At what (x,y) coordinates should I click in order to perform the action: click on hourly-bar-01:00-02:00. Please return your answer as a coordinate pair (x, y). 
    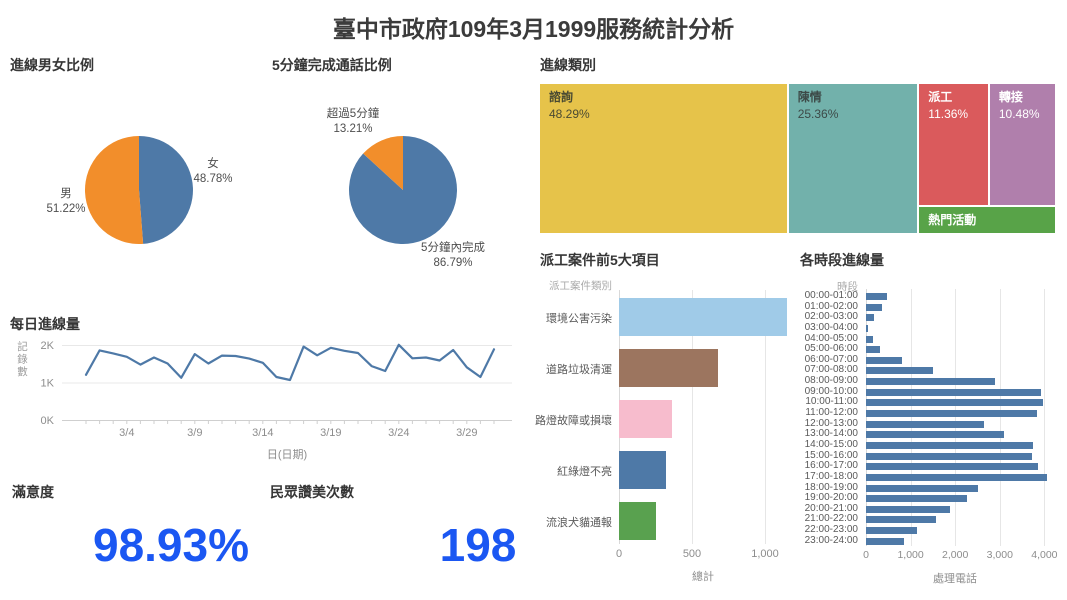
    Looking at the image, I should click on (874, 307).